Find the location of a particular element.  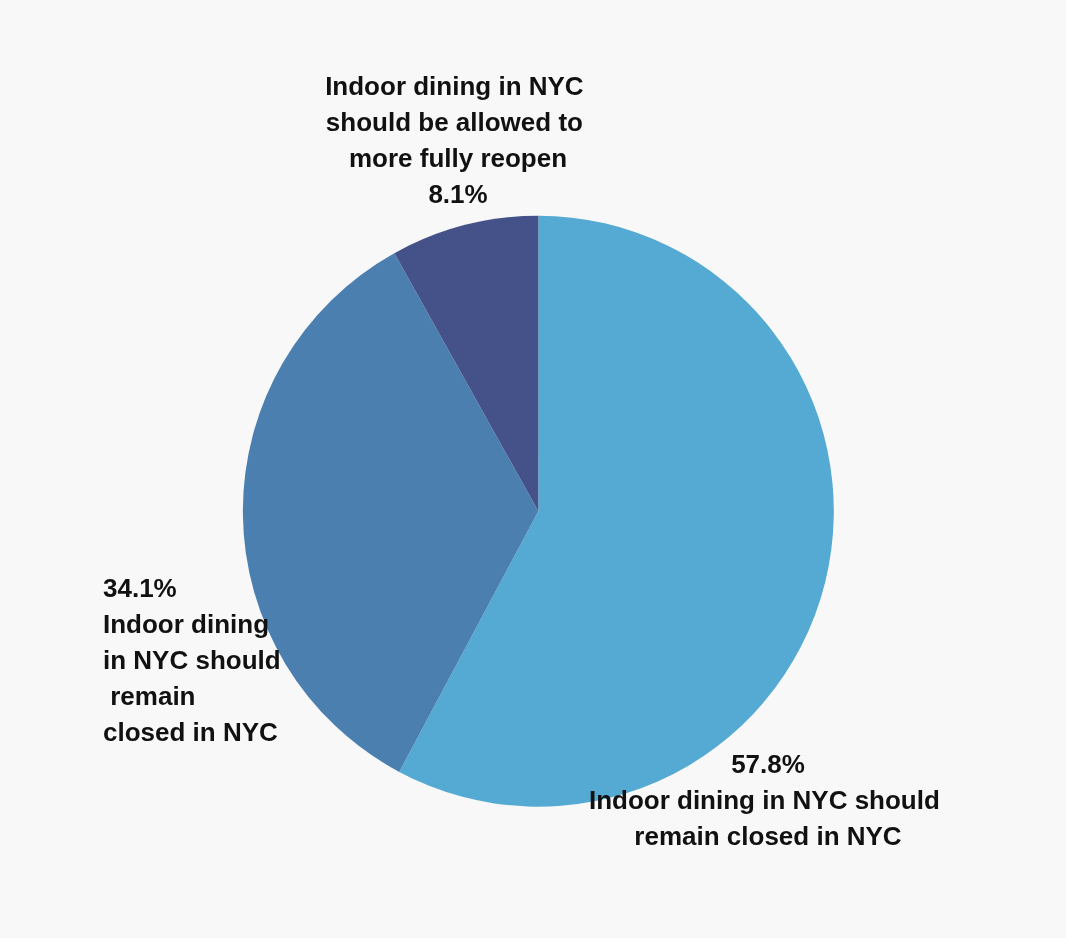

data-label: 57.8% is located at coordinates (768, 764).